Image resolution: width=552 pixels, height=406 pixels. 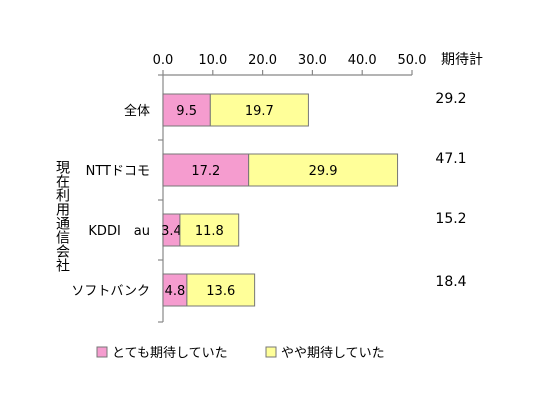 I want to click on category-labels: 全体 NTTドコモ KDDI au ソフトバンク, so click(x=110, y=201).